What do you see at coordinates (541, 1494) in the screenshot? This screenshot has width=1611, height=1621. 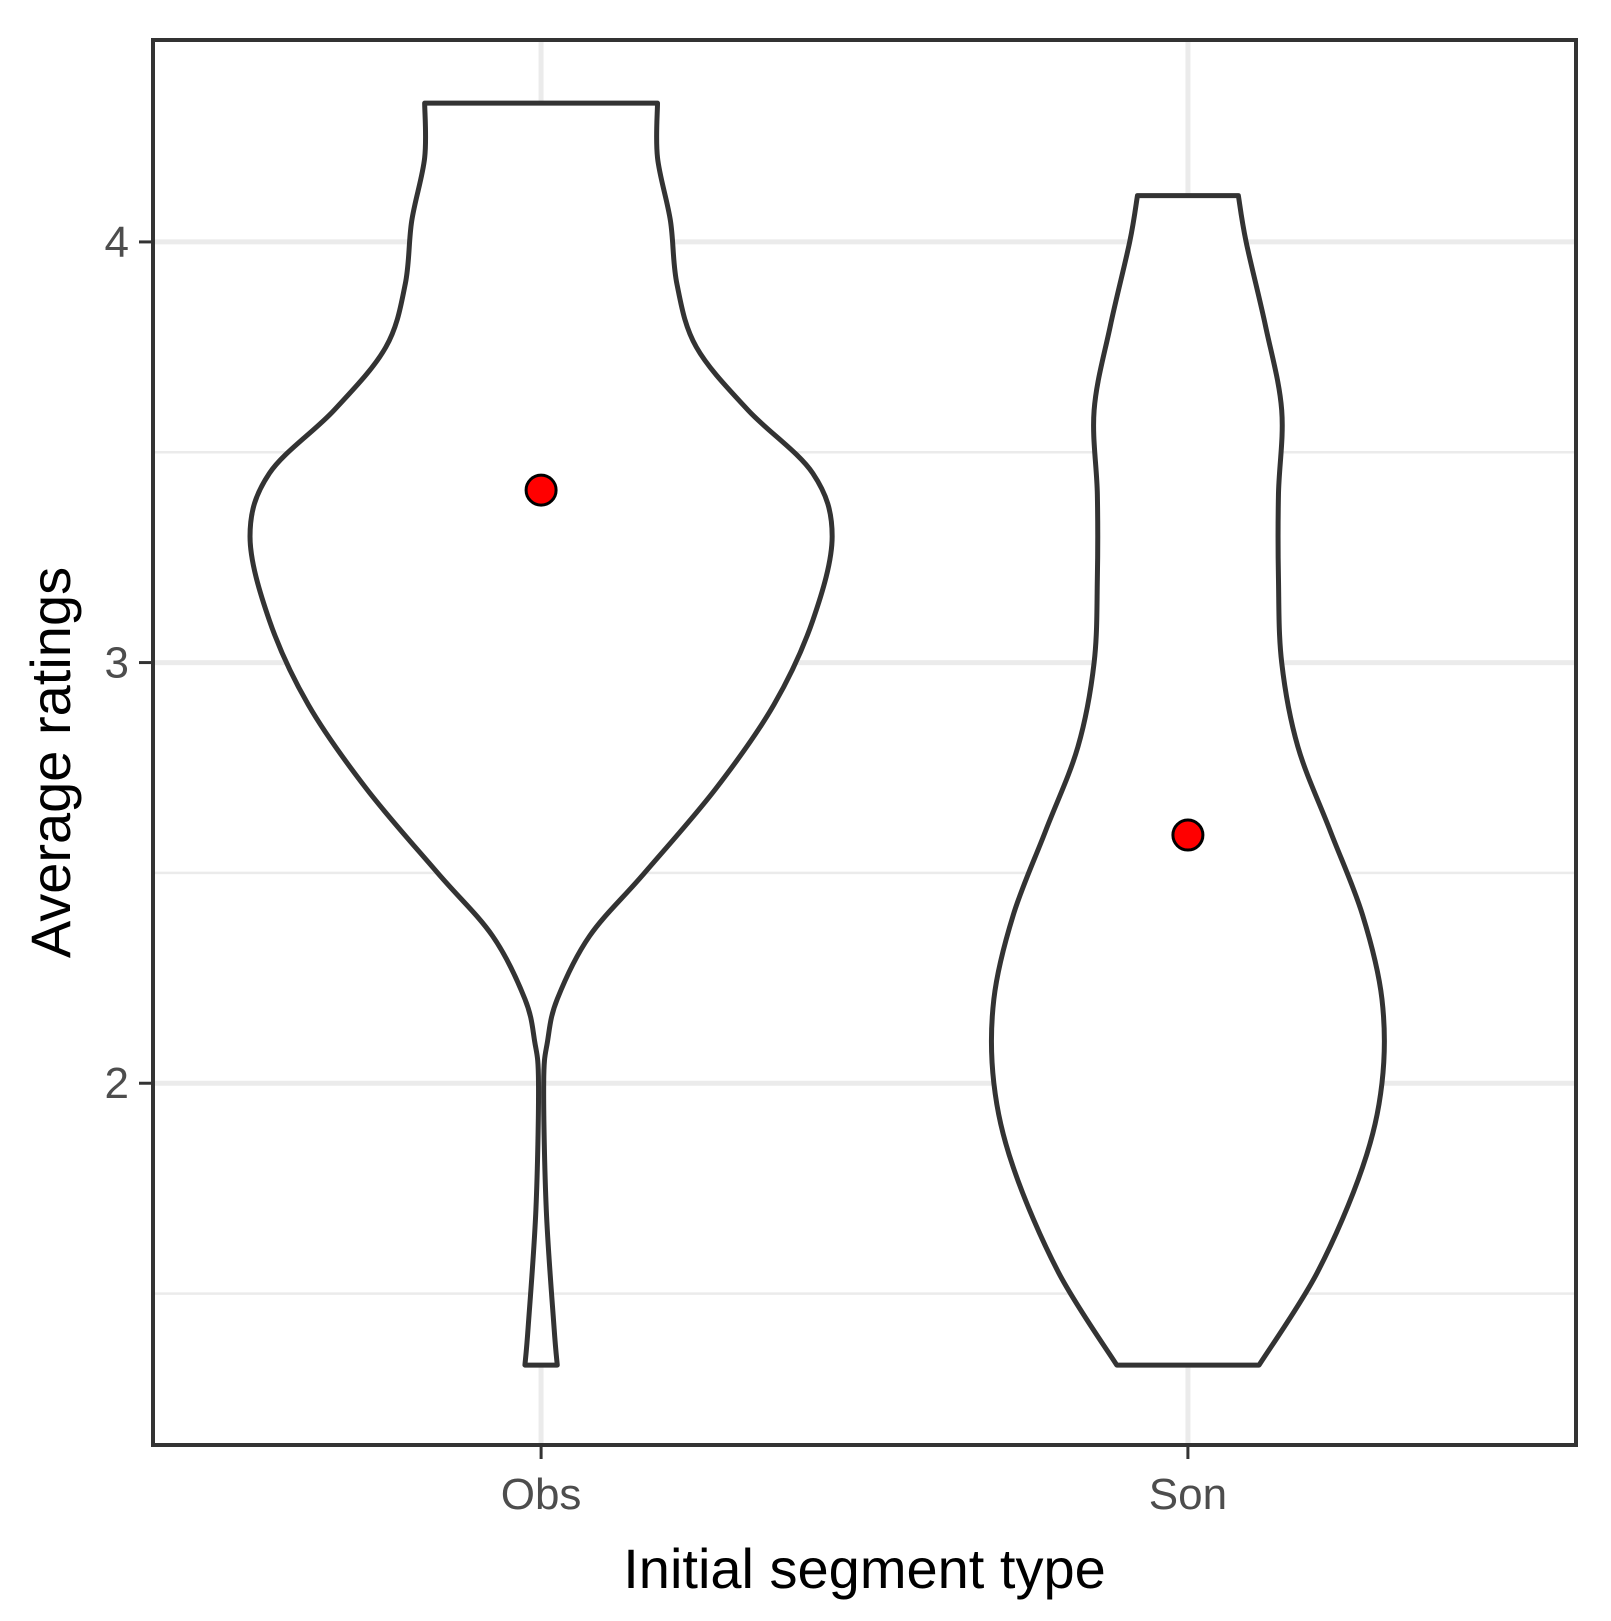 I see `x-tick-label-obs: Obs` at bounding box center [541, 1494].